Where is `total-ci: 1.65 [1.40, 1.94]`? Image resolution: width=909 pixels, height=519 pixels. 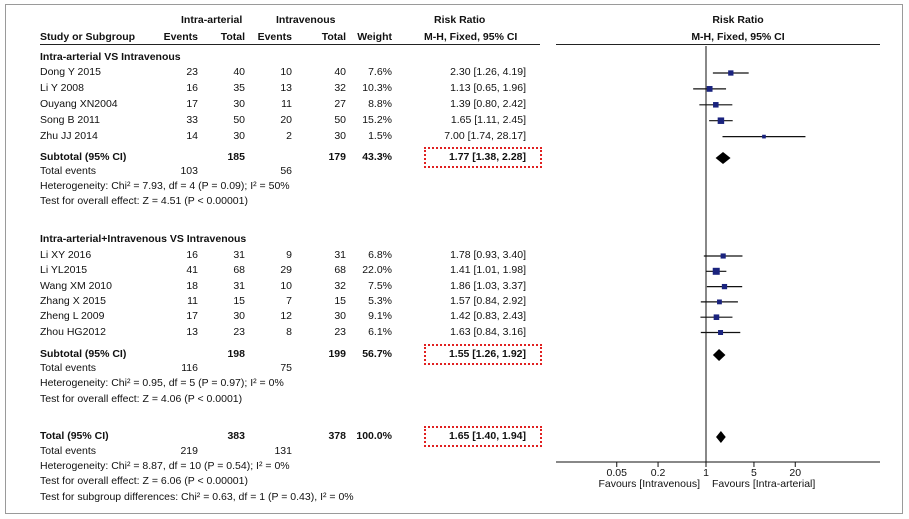
total-ci: 1.65 [1.40, 1.94] is located at coordinates (487, 436).